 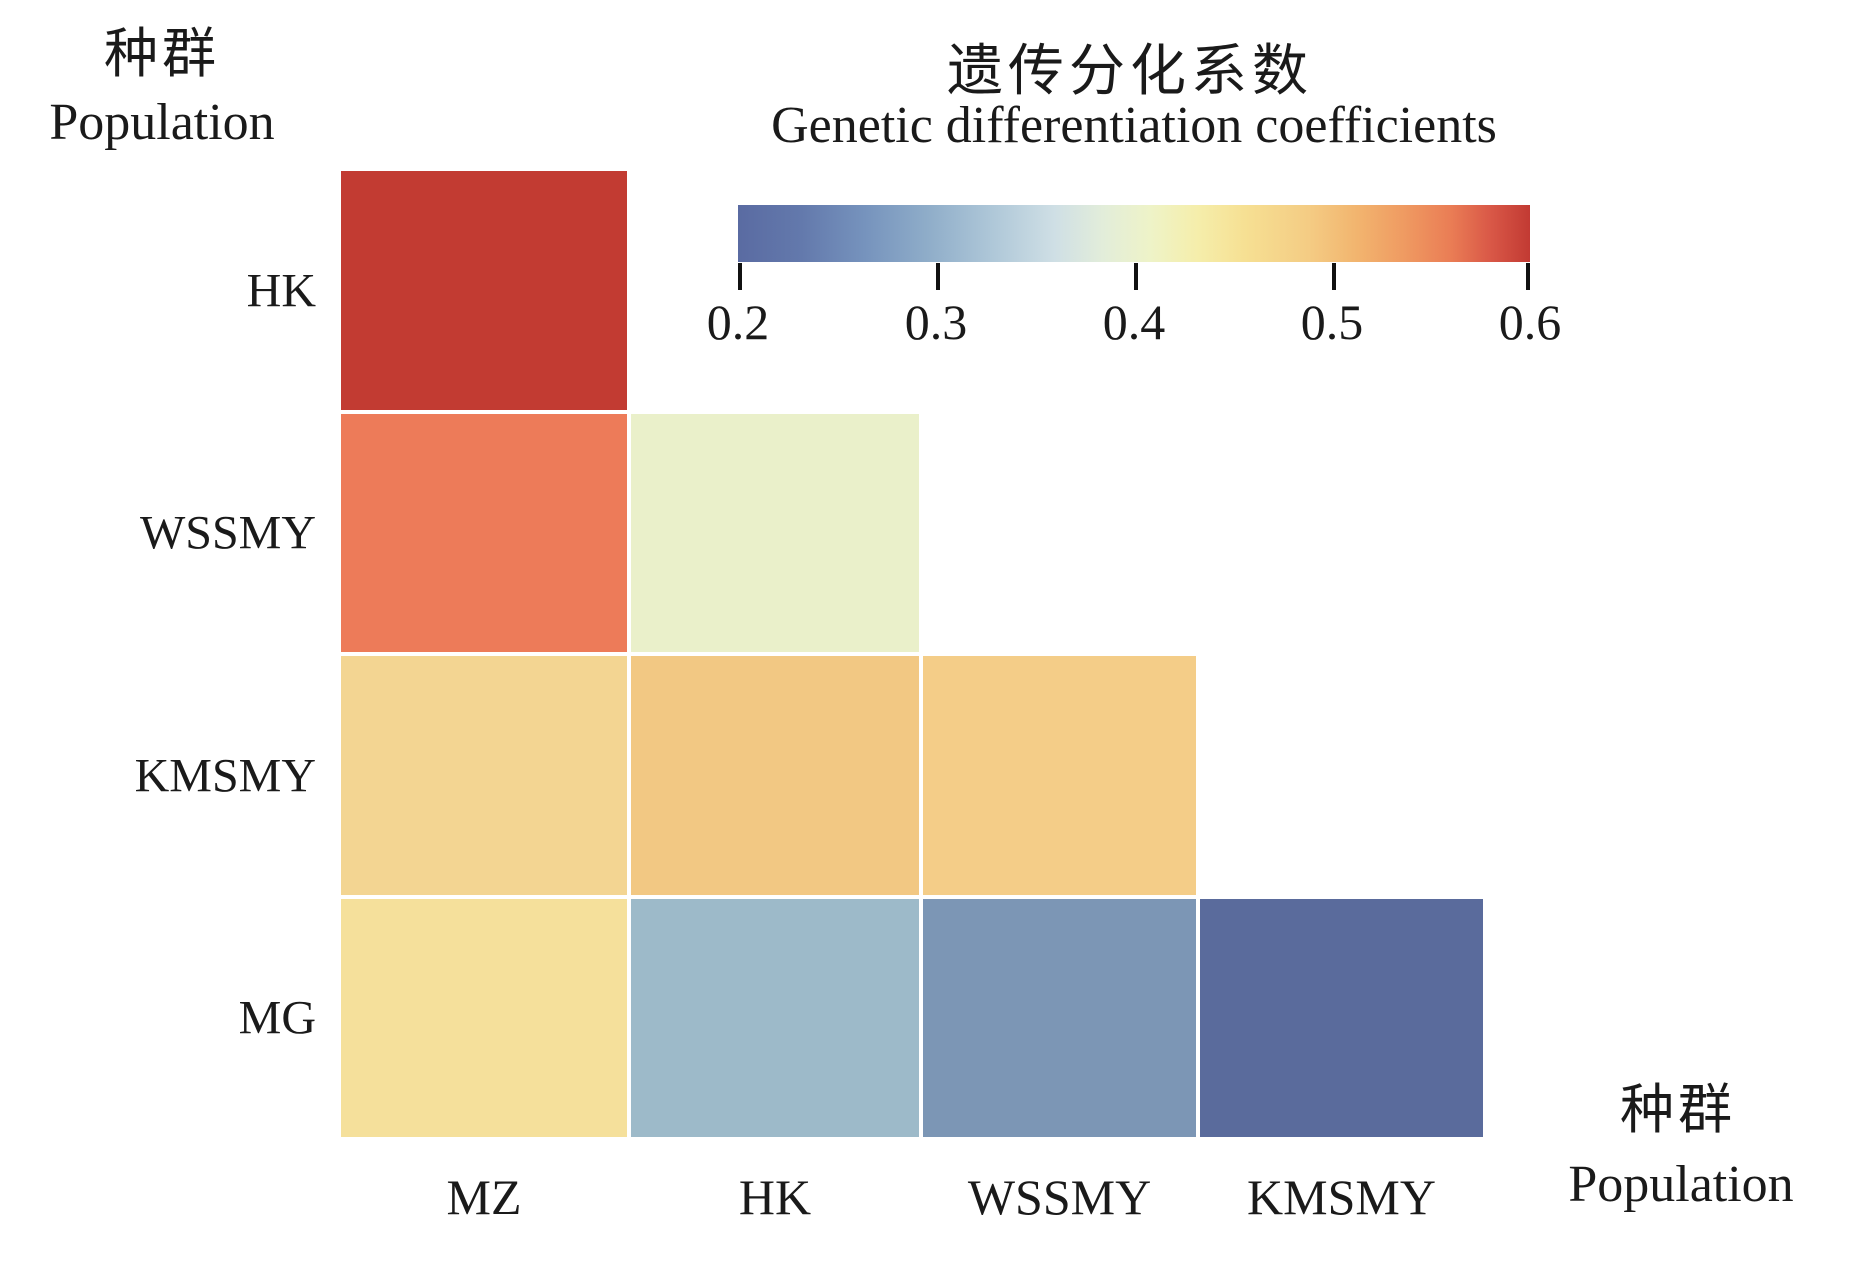 I want to click on legend-title-en: Genetic differentiation coefficients, so click(x=1134, y=125).